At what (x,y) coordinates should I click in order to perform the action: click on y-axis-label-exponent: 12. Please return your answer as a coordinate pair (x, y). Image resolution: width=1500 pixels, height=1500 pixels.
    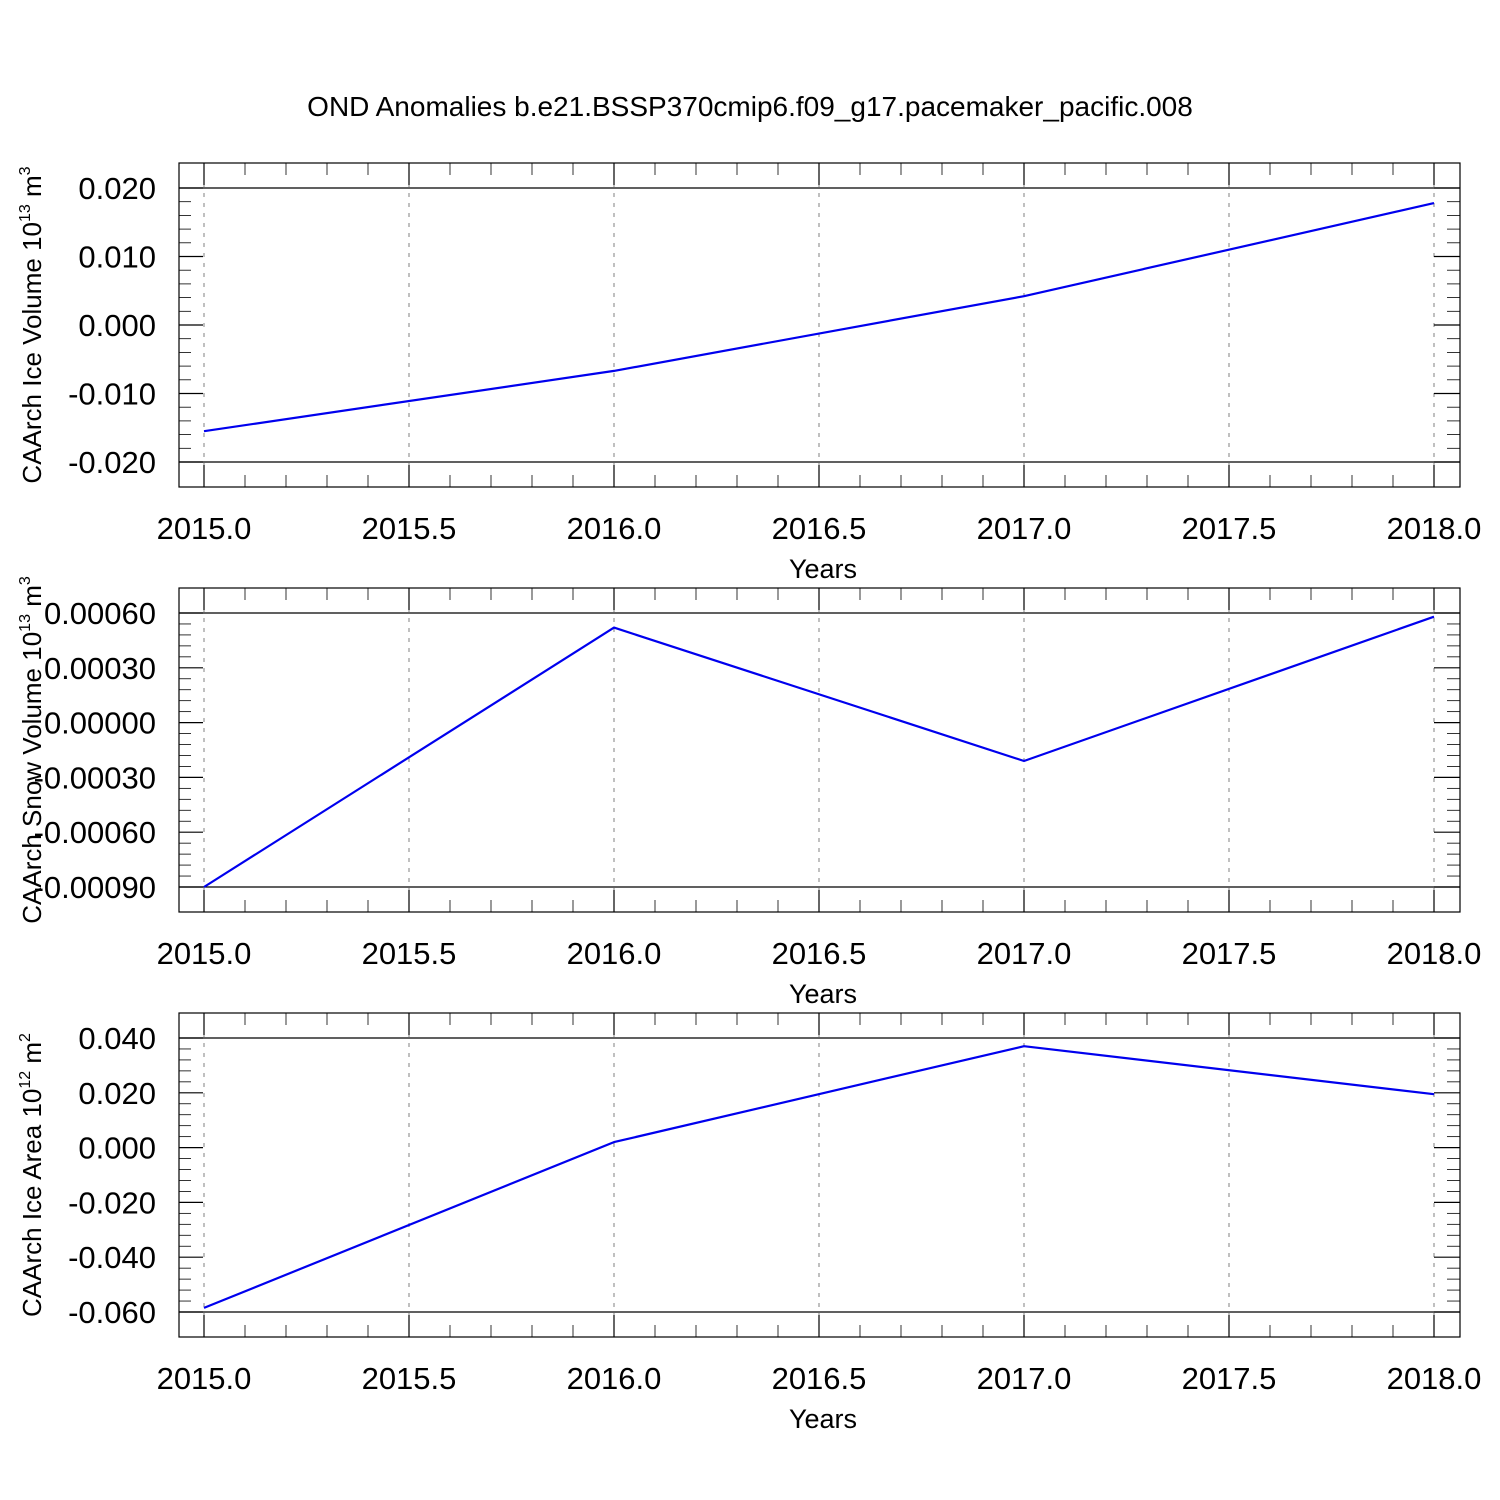
    Looking at the image, I should click on (25, 1080).